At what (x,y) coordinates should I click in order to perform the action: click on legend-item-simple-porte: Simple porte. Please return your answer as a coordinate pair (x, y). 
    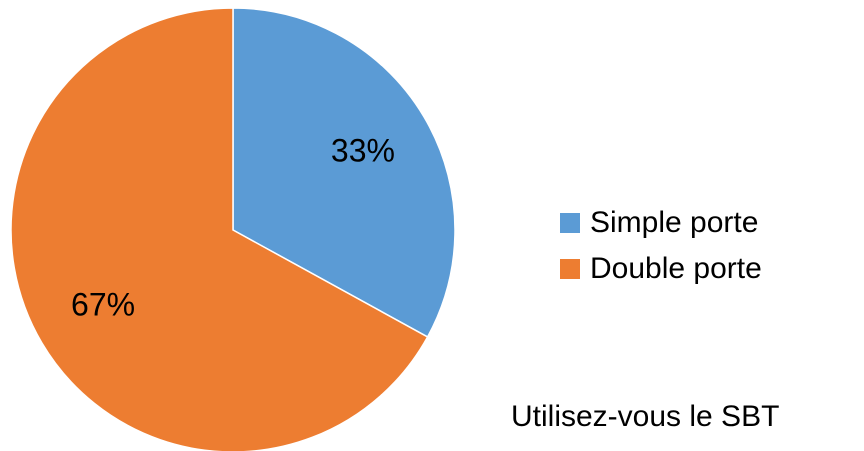
    Looking at the image, I should click on (661, 223).